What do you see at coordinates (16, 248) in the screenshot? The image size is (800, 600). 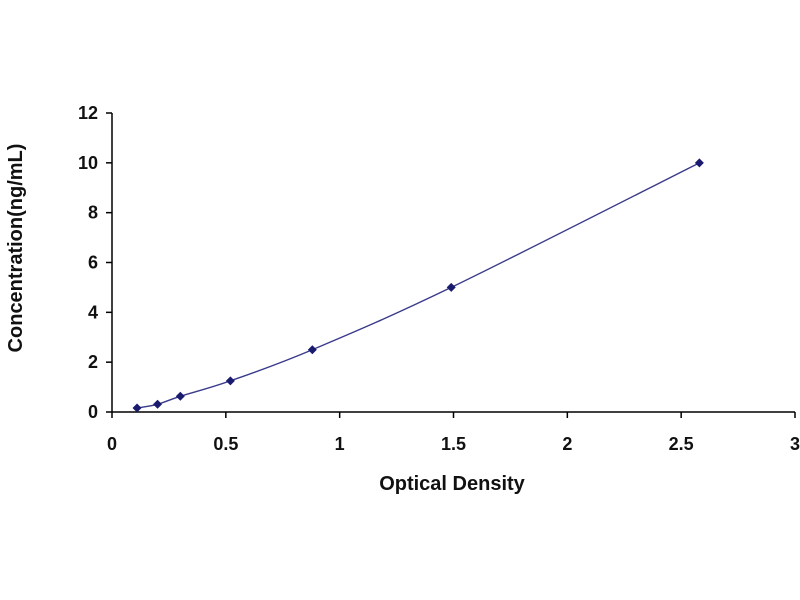 I see `y-axis-title: Concentration(ng/mL)` at bounding box center [16, 248].